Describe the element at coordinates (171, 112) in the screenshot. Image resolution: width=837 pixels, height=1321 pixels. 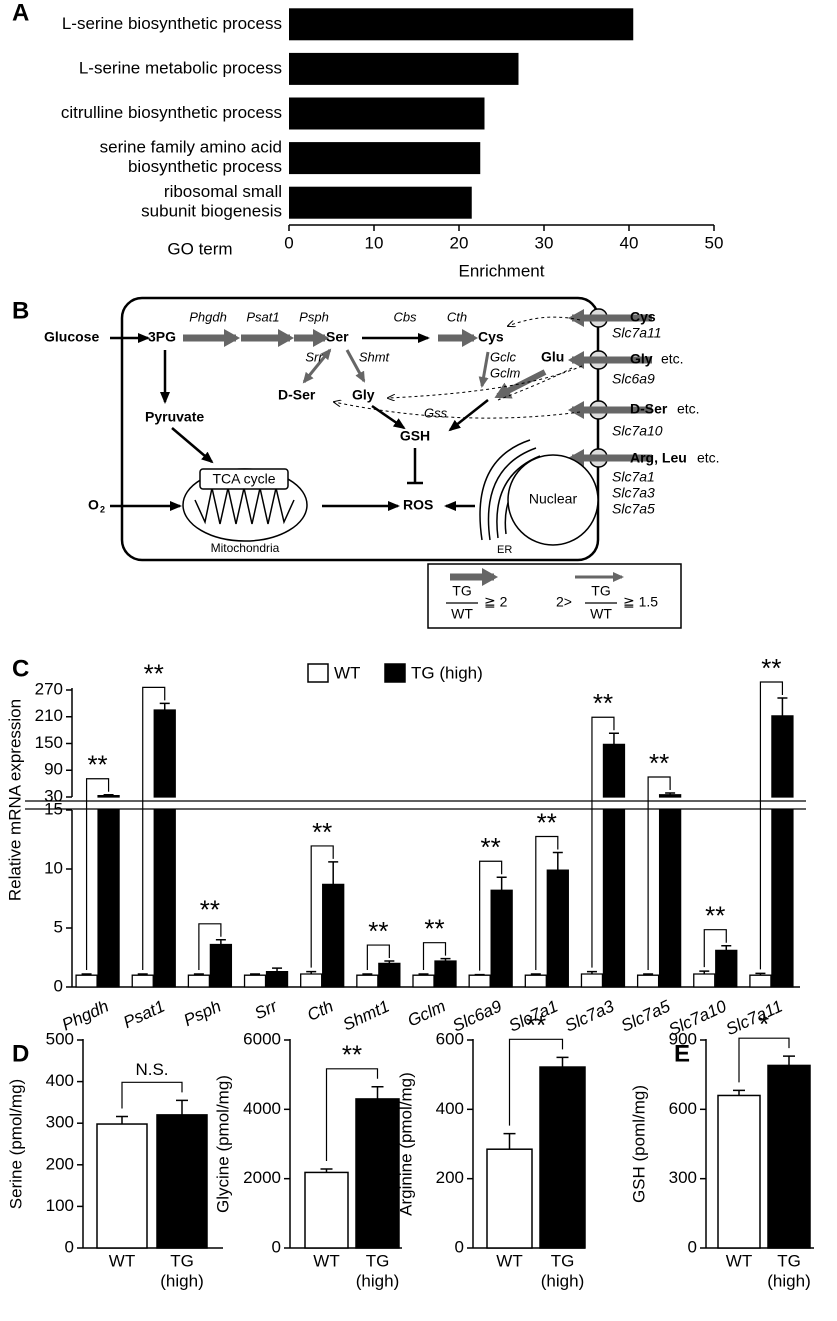
I see `y-tick-label: citrulline biosynthetic process` at that location.